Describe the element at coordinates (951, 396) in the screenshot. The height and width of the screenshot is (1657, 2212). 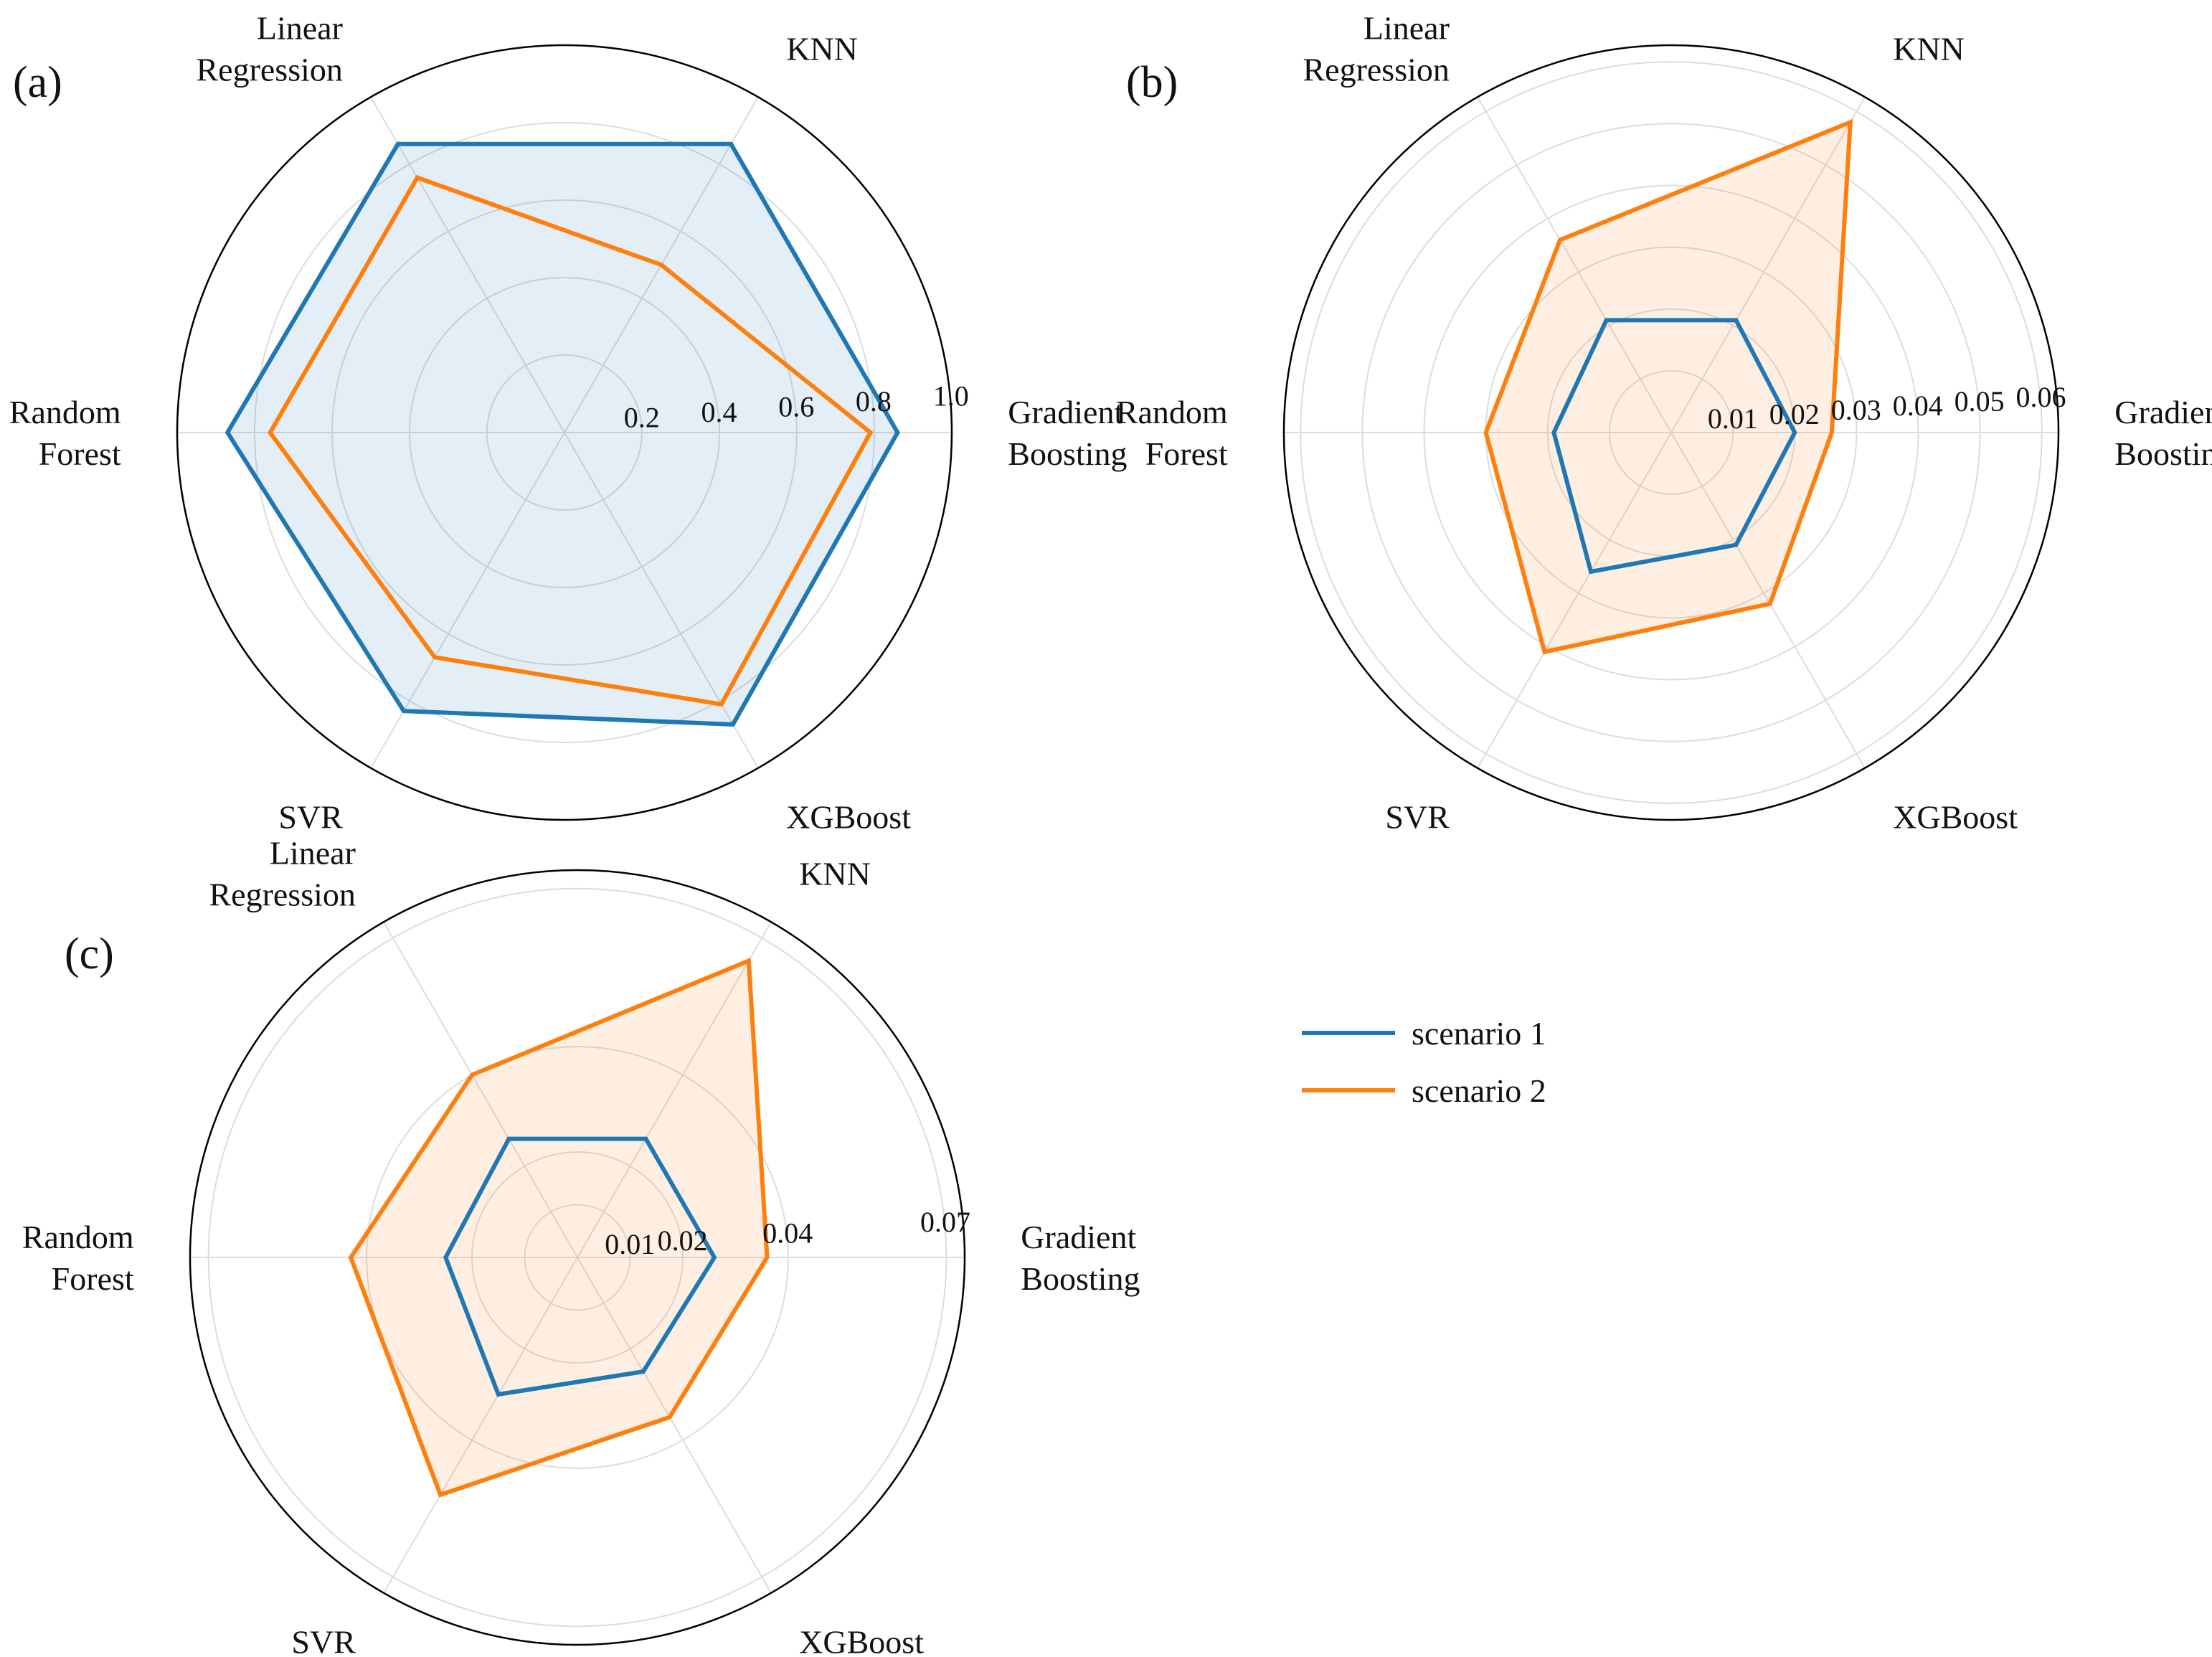
I see `radial-tick-label: 1.0` at that location.